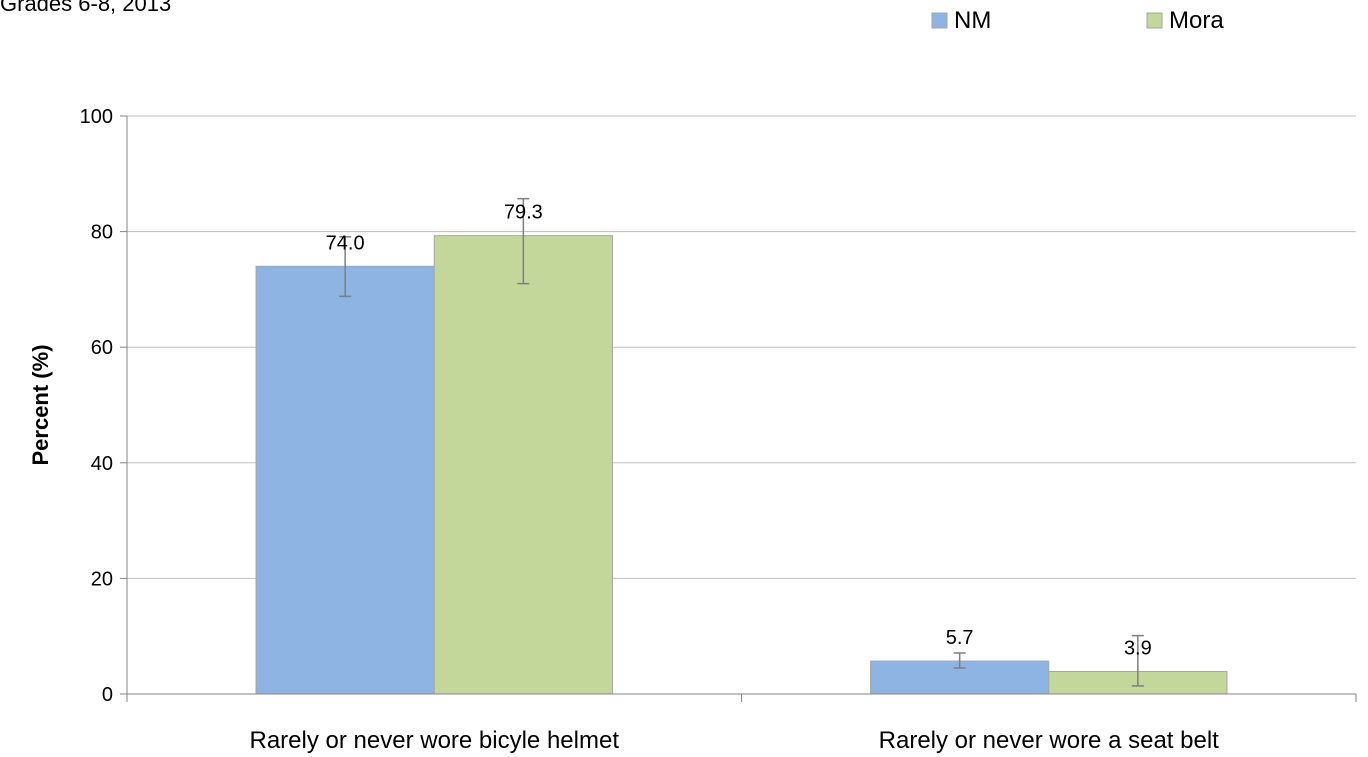  Describe the element at coordinates (1138, 648) in the screenshot. I see `data-label-mora-1: 3.9` at that location.